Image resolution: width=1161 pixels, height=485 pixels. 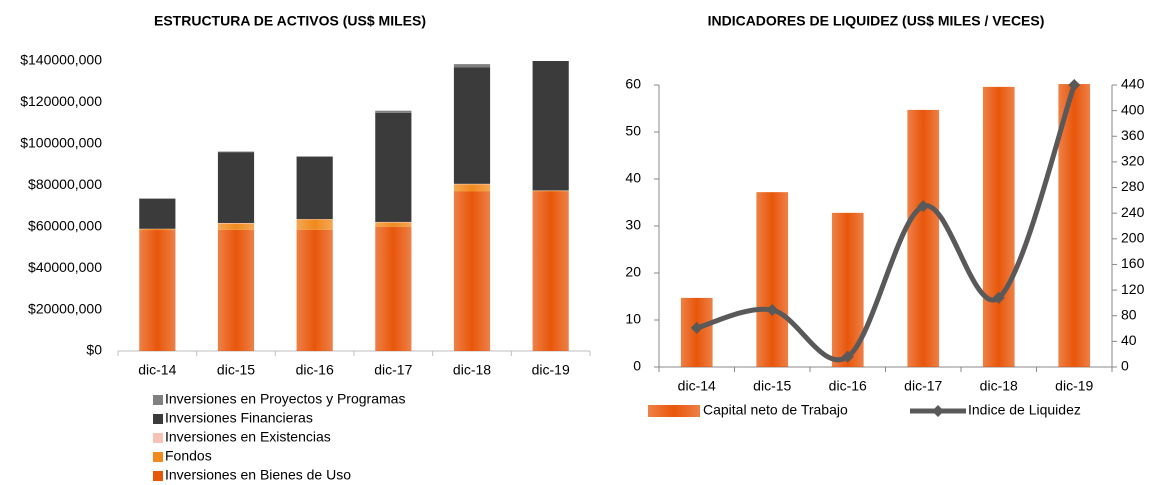 What do you see at coordinates (94, 350) in the screenshot?
I see `y-tick-label: $0` at bounding box center [94, 350].